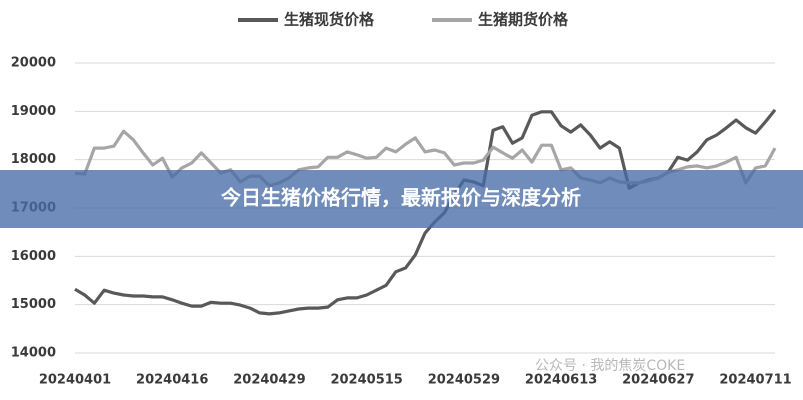 This screenshot has width=803, height=400. I want to click on y-tick-label: 20000, so click(33, 63).